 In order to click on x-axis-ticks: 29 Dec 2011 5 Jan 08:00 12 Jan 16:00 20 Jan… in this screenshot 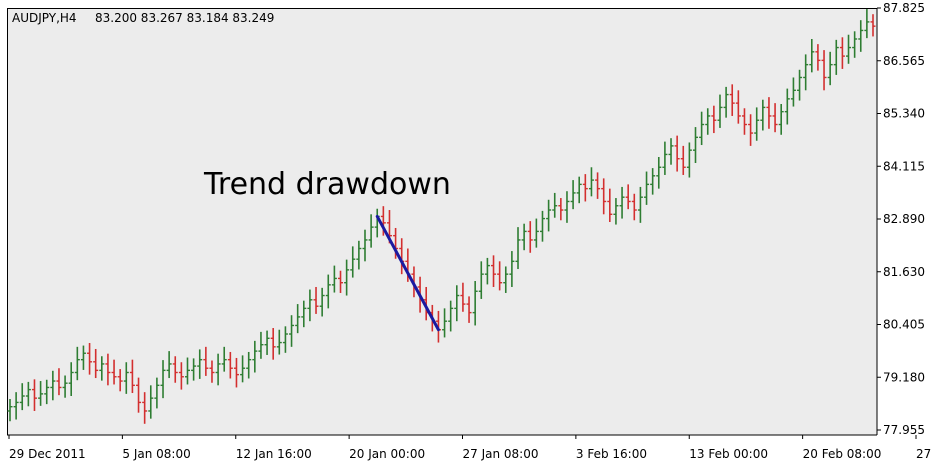, I will do `click(472, 448)`.